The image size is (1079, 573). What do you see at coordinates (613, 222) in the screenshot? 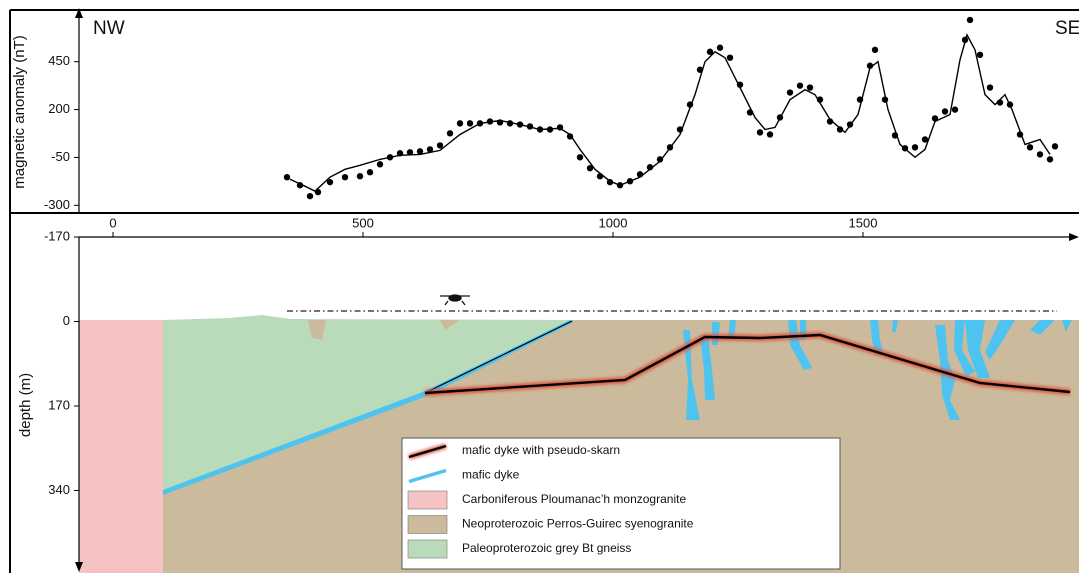
I see `x-tick-label: 1000` at bounding box center [613, 222].